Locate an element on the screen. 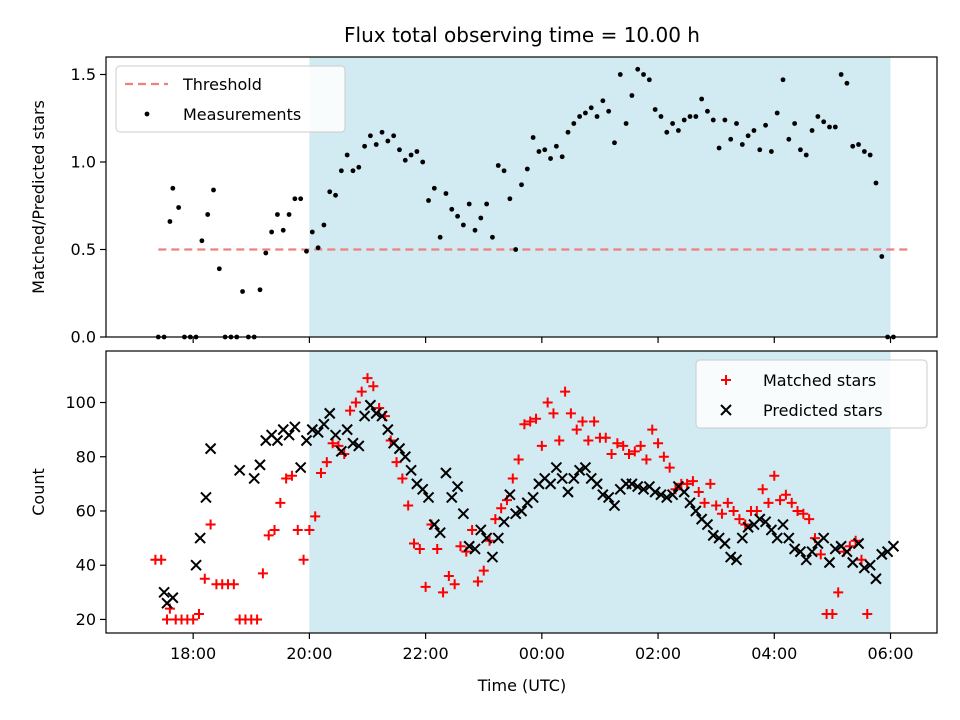  y-tick-label: 0.0 is located at coordinates (83, 337).